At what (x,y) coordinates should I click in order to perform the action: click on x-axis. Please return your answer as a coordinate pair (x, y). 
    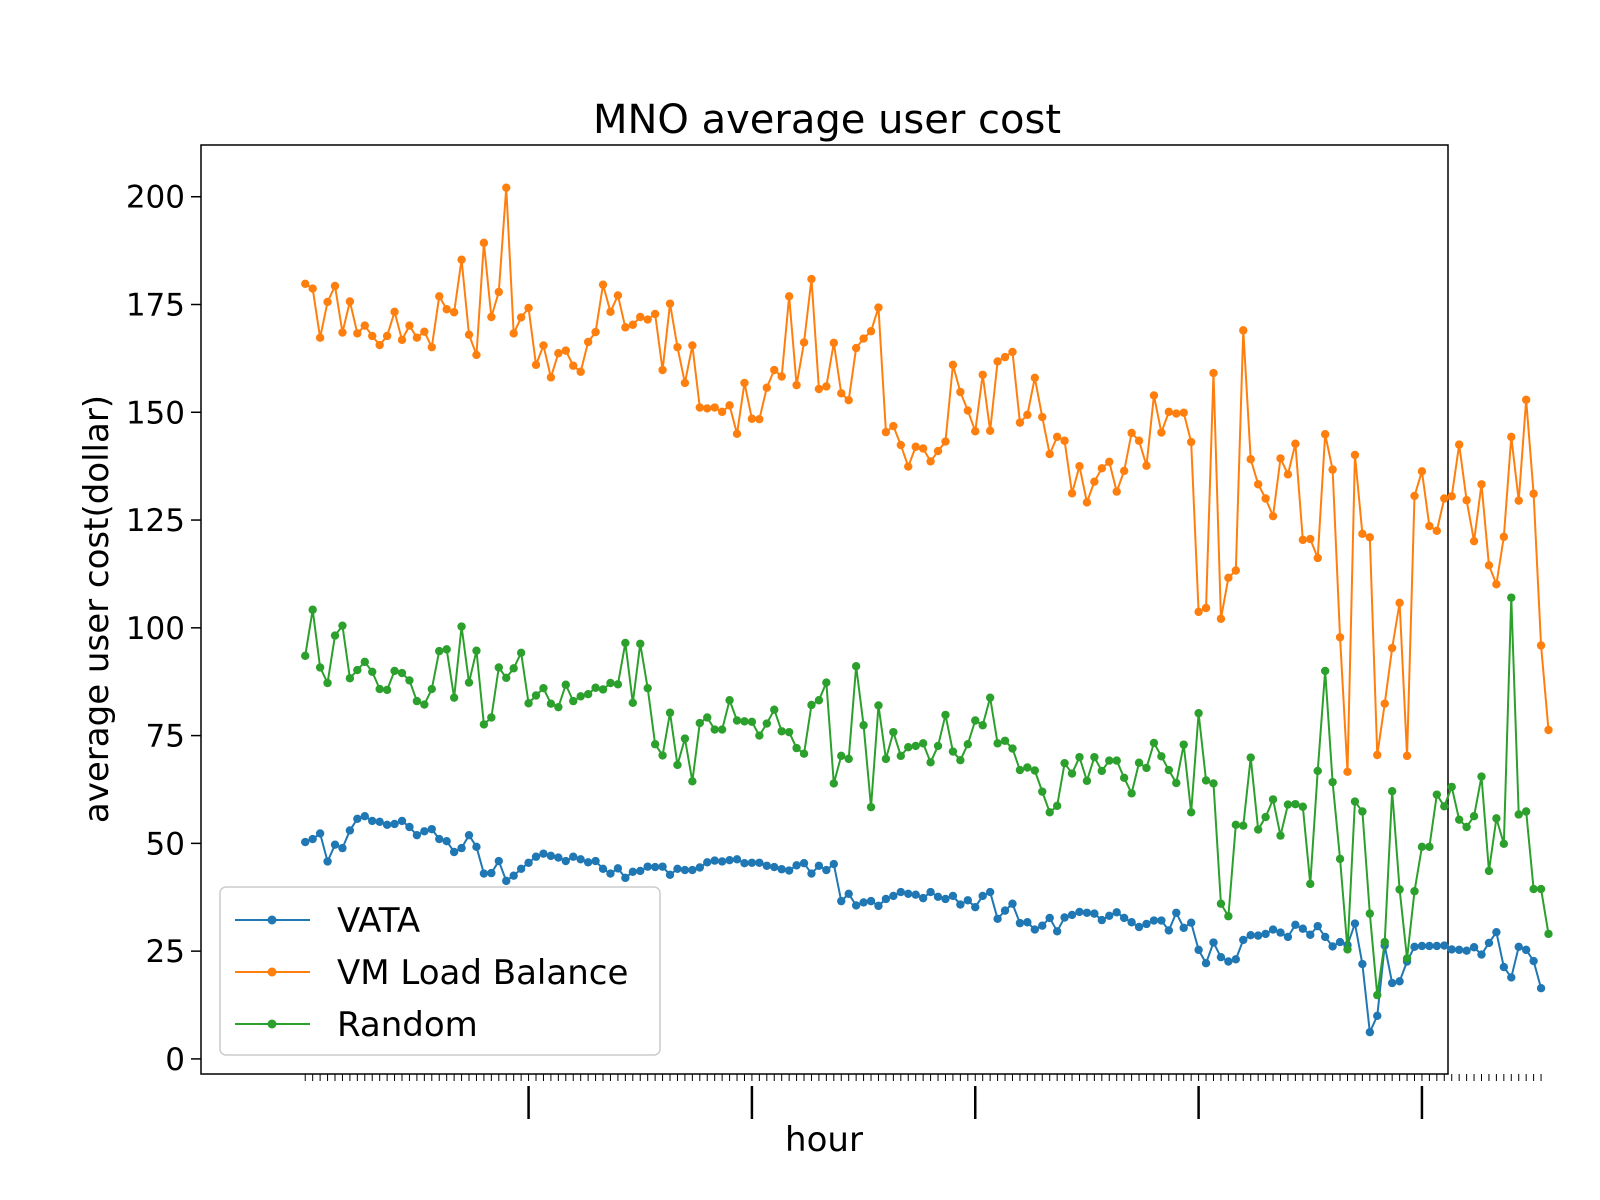
    Looking at the image, I should click on (923, 1096).